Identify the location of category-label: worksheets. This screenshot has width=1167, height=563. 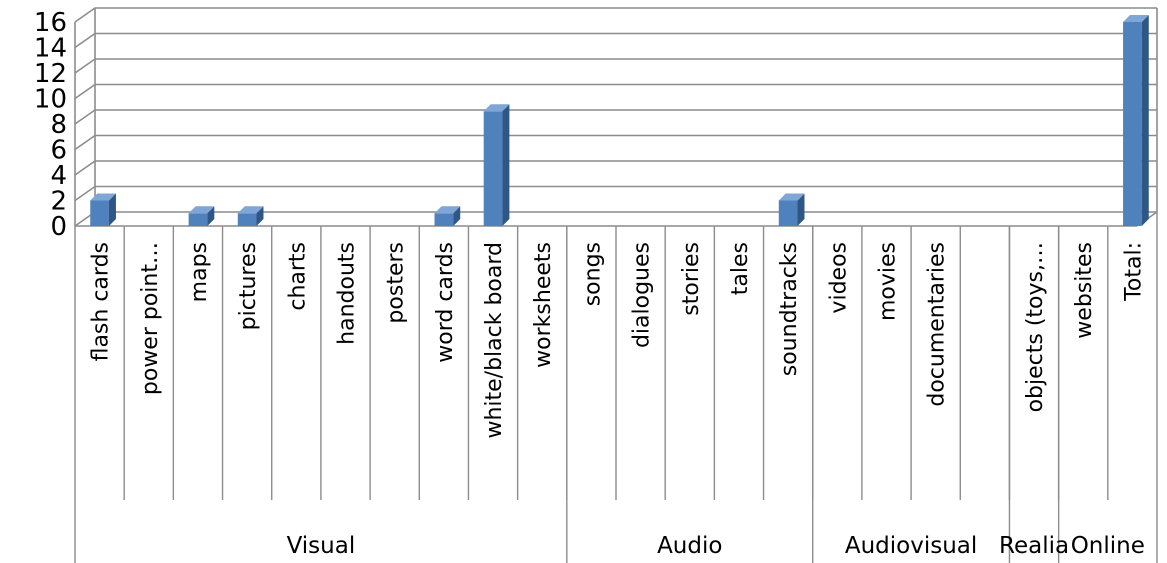
(543, 305).